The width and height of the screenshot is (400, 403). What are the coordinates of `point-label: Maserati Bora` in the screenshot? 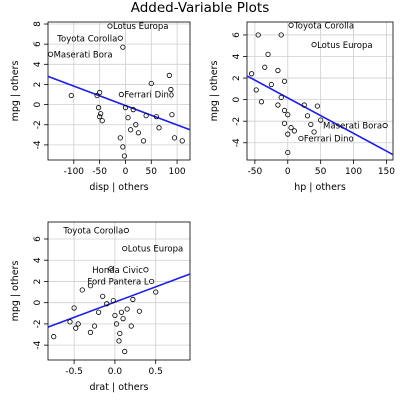 It's located at (352, 127).